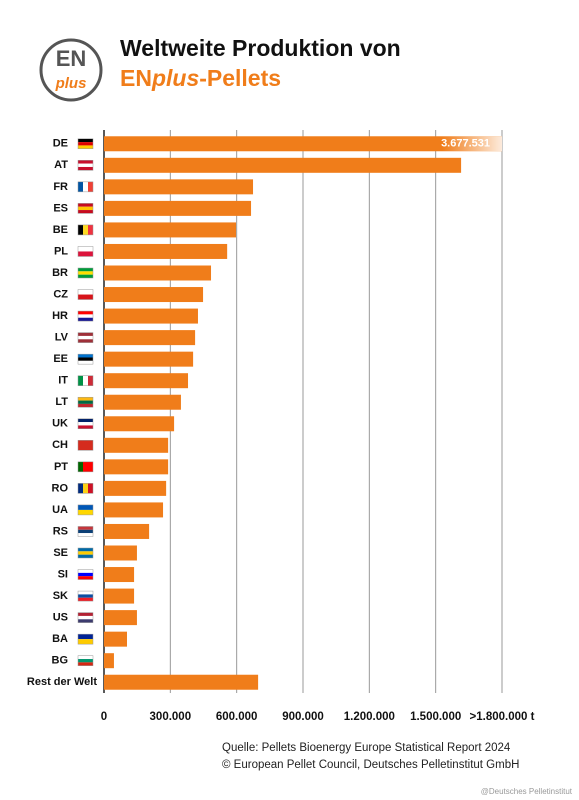  Describe the element at coordinates (104, 717) in the screenshot. I see `x-tick-label: 0` at that location.